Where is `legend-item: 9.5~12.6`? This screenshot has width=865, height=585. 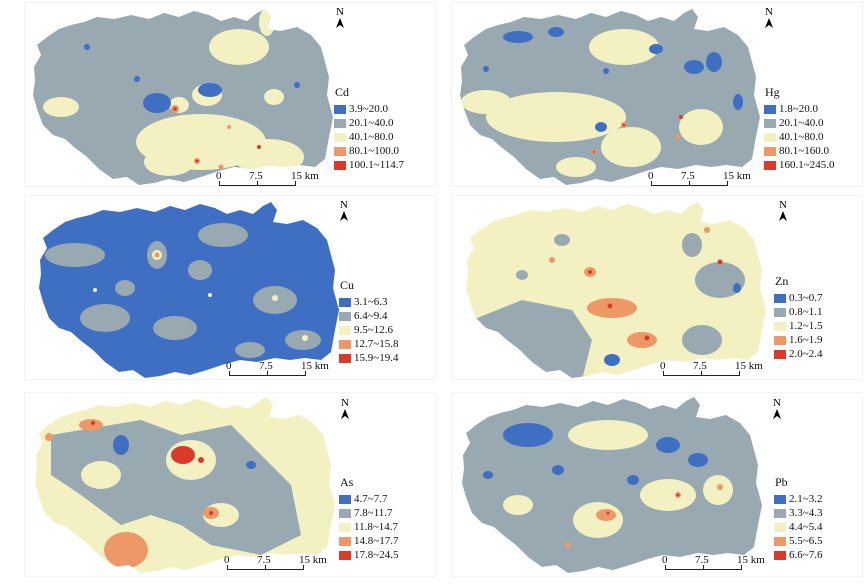
legend-item: 9.5~12.6 is located at coordinates (368, 330).